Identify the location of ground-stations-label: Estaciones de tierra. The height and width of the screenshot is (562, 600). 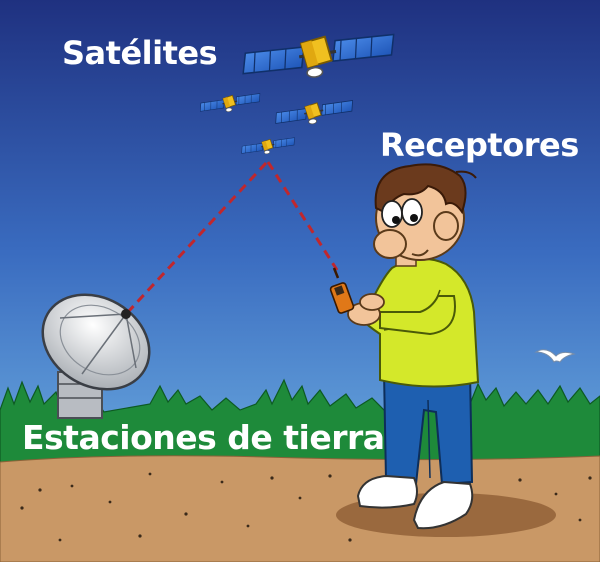
(203, 437).